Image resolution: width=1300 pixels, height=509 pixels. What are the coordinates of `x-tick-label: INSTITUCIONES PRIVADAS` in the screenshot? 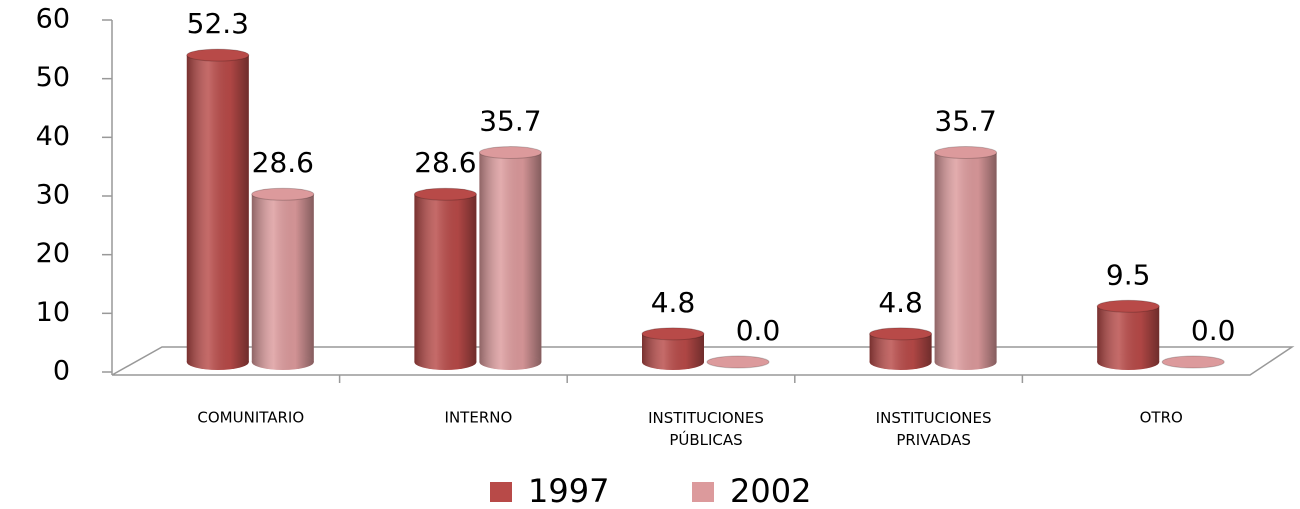 It's located at (934, 429).